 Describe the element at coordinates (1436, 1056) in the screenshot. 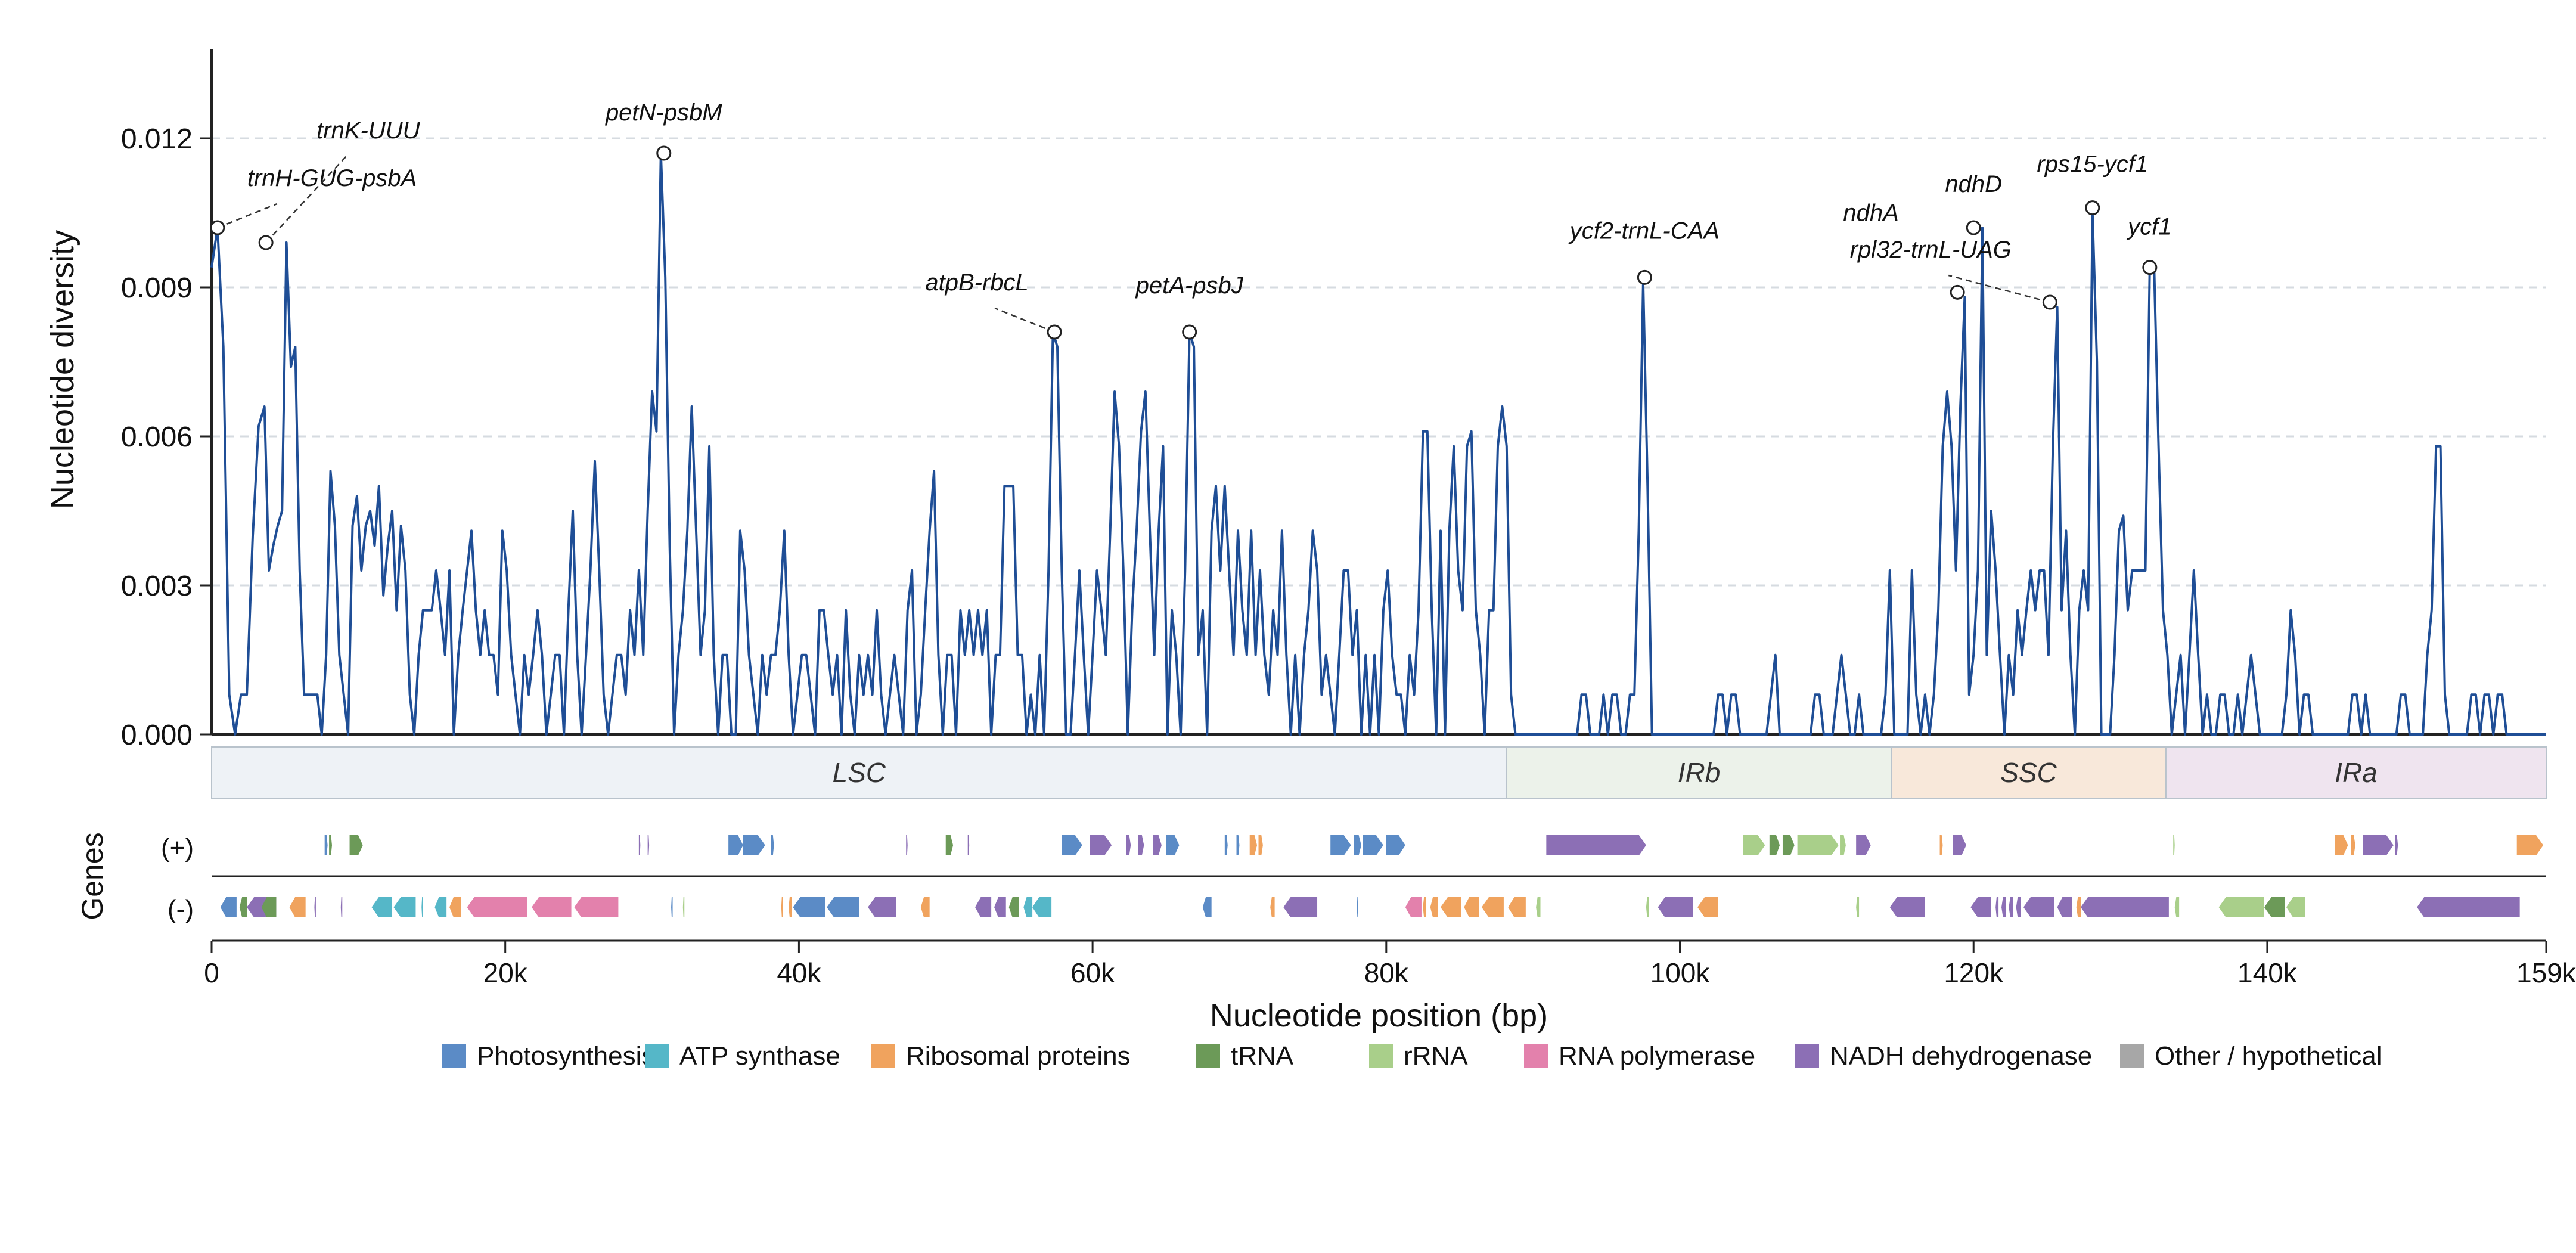

I see `legend-label: rRNA` at that location.